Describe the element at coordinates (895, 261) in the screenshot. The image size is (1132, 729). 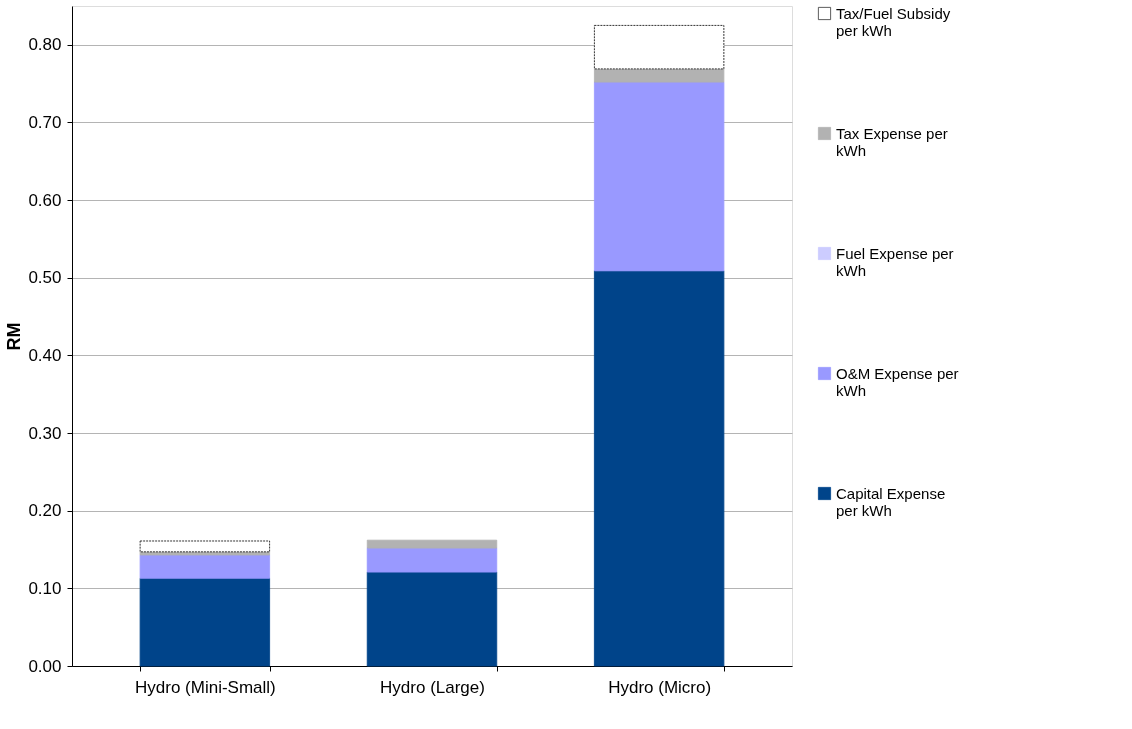
I see `legend-label: Fuel Expense per kWh` at that location.